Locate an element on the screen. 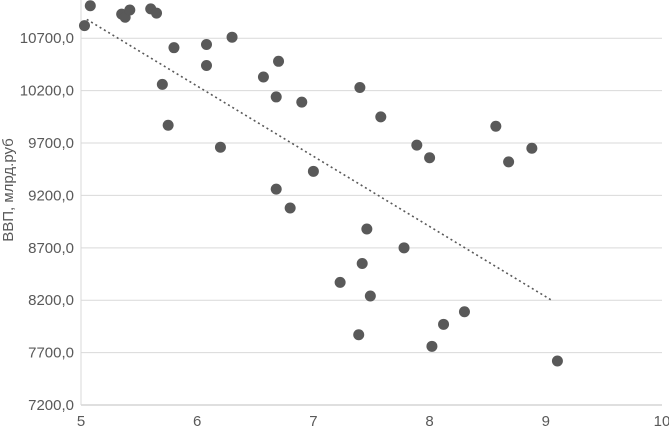 The image size is (669, 439). x-tick-label: 6 is located at coordinates (197, 421).